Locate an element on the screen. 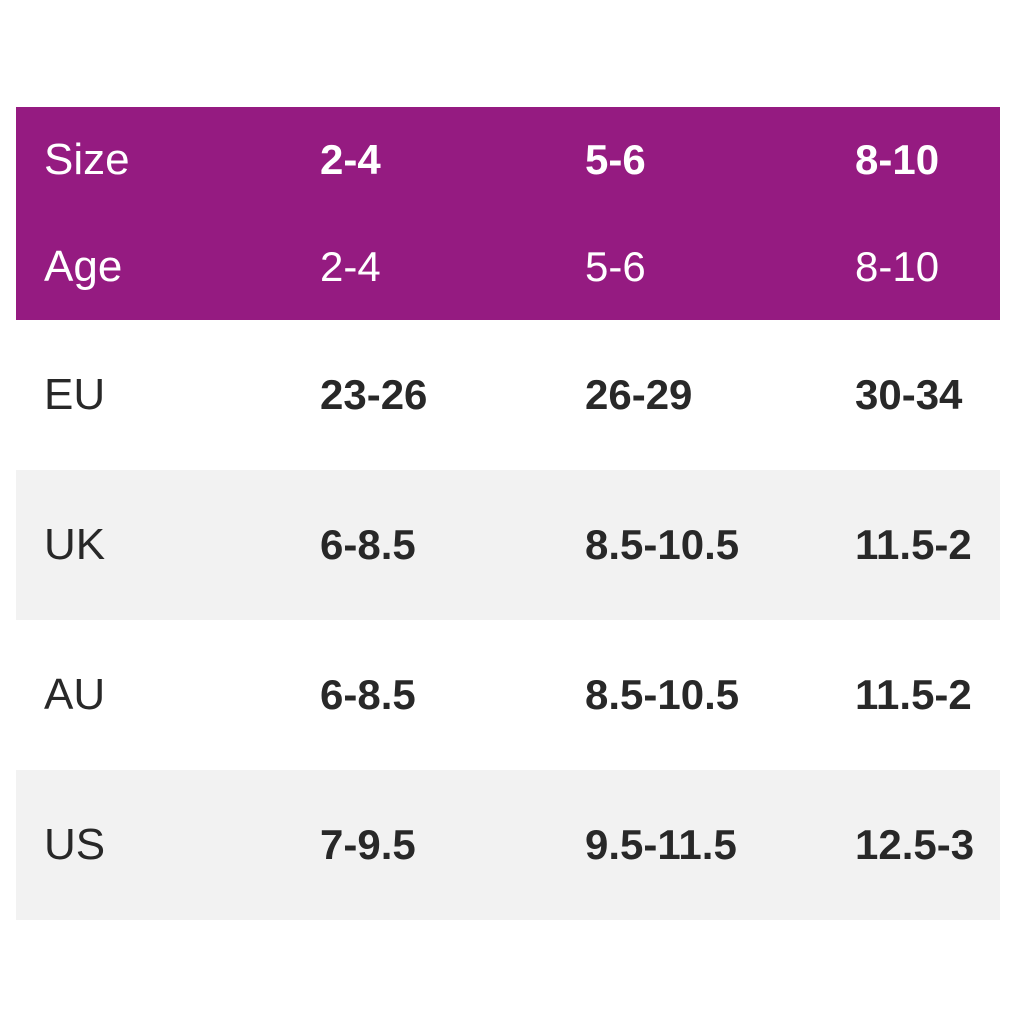 The height and width of the screenshot is (1024, 1024). row-label: EU is located at coordinates (75, 394).